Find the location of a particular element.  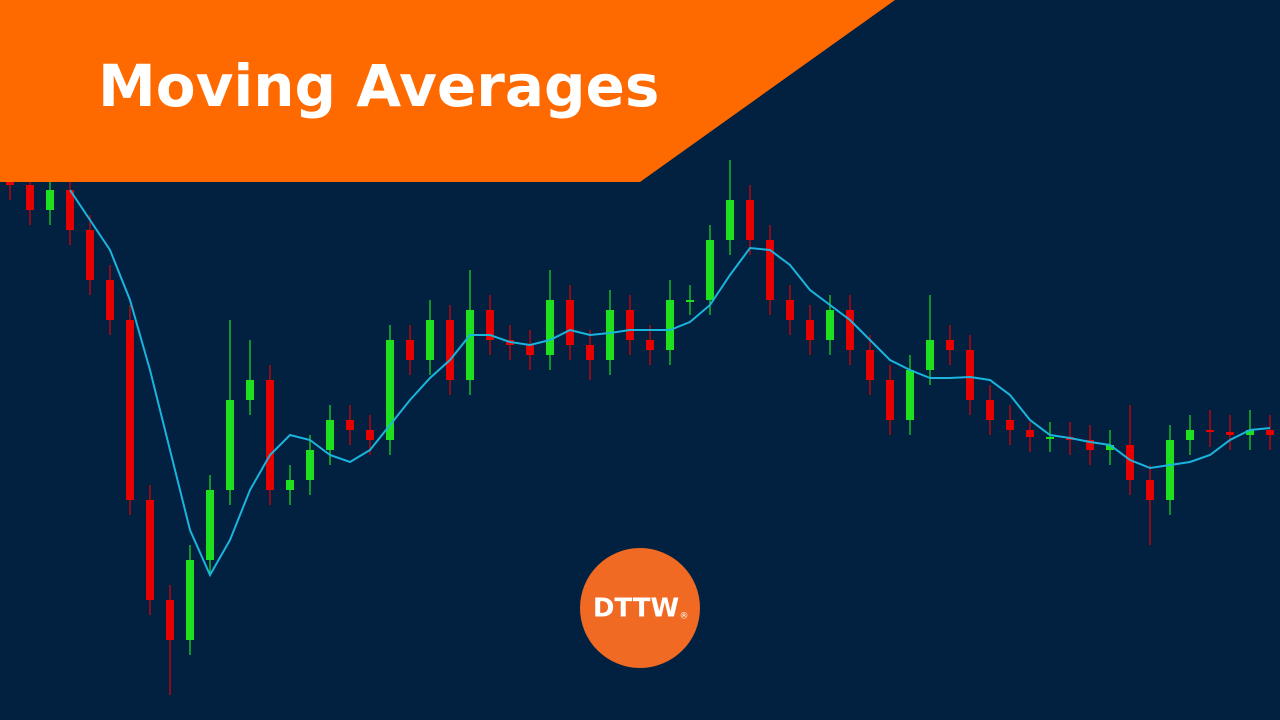

logo-mark: ® is located at coordinates (684, 617).